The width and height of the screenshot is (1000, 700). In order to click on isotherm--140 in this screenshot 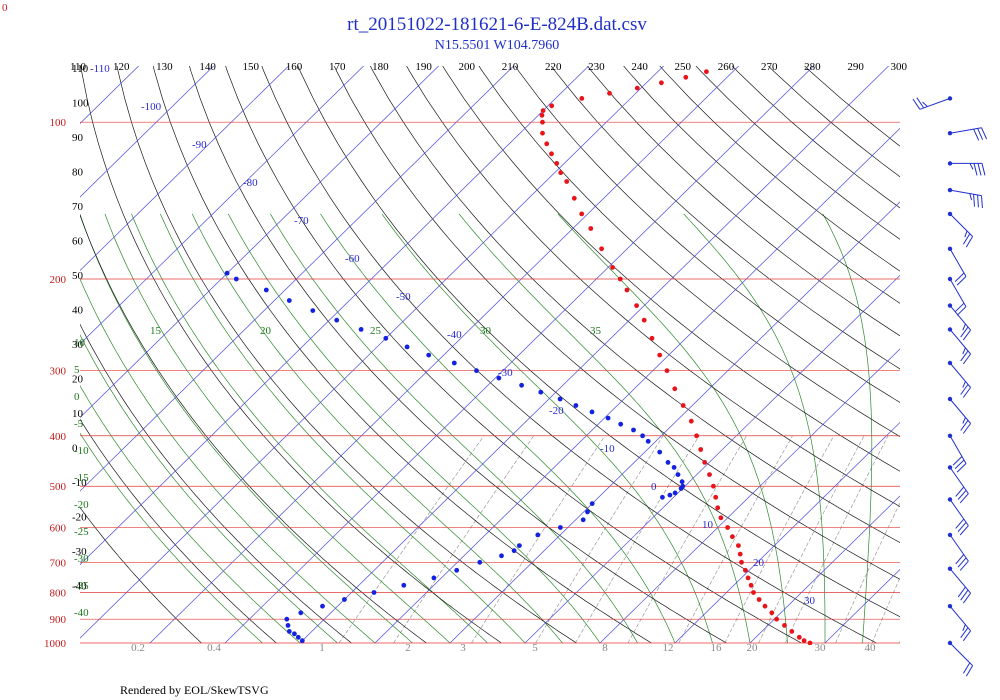, I will do `click(110, 95)`.